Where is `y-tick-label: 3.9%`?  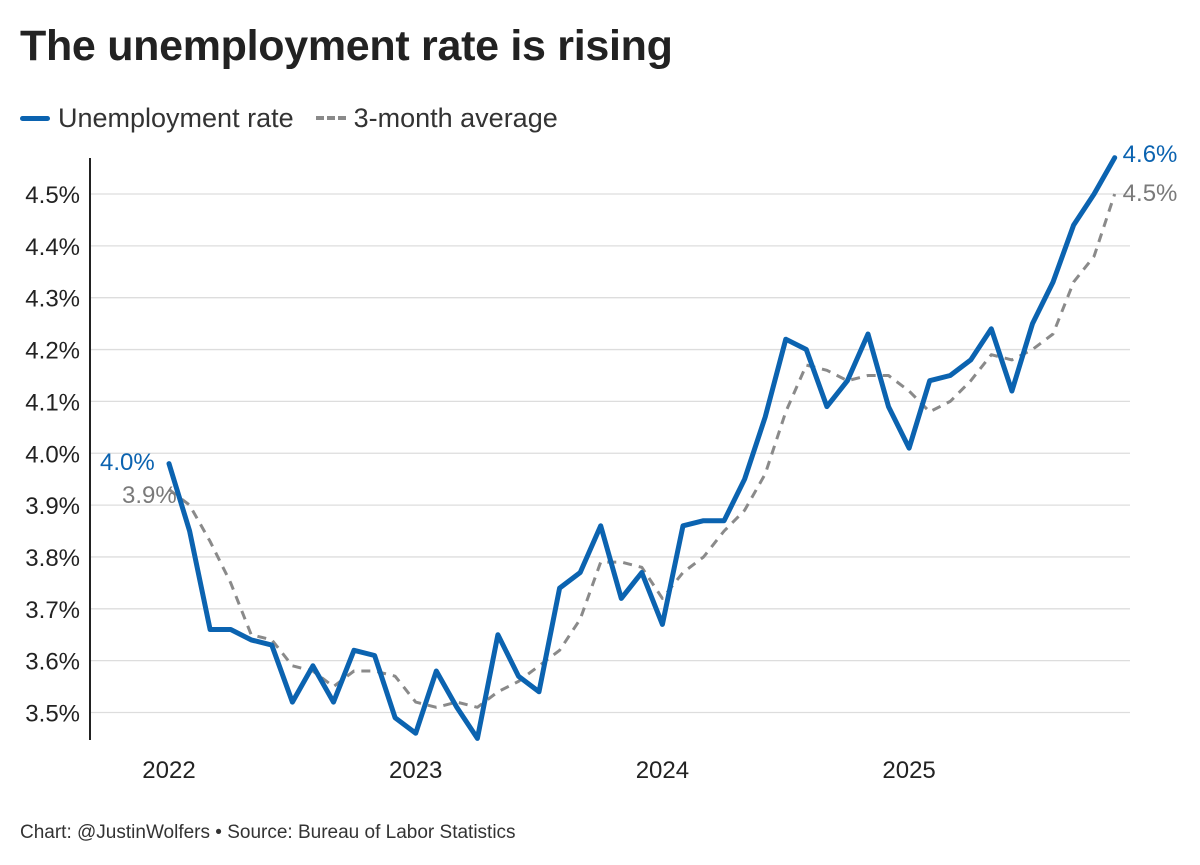 y-tick-label: 3.9% is located at coordinates (52, 506).